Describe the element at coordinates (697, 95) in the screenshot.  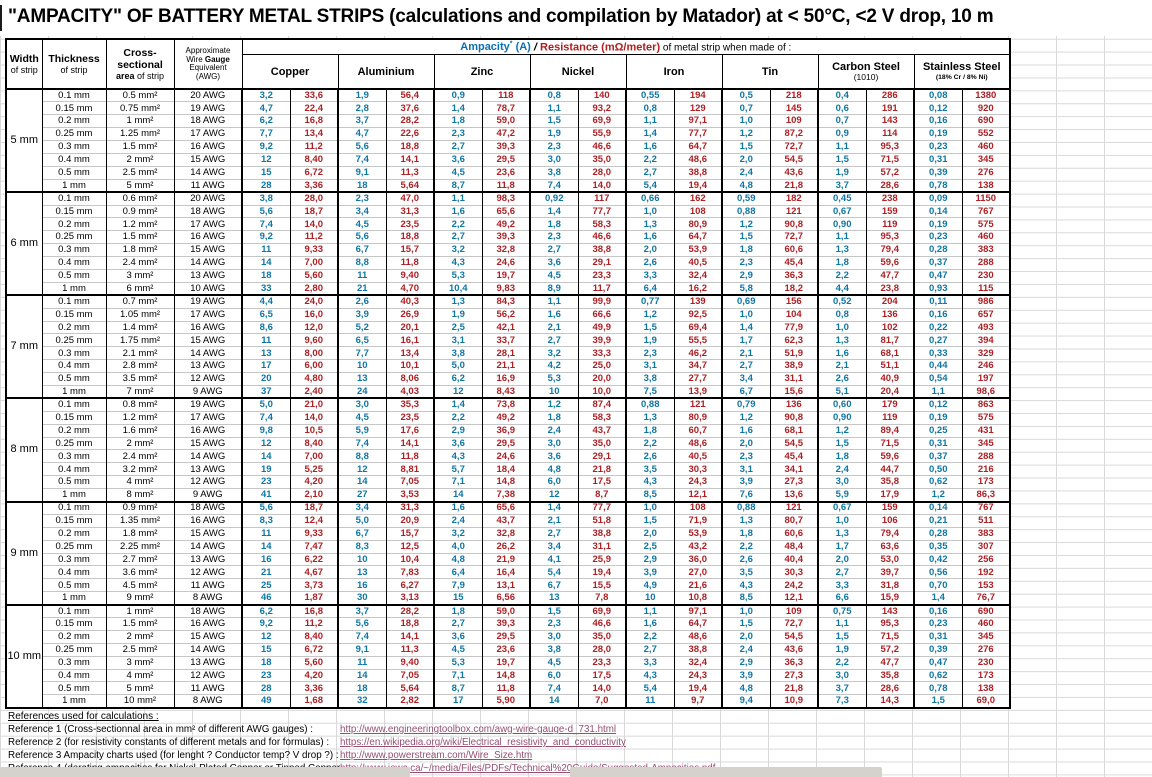
I see `resistance-cell: 194` at that location.